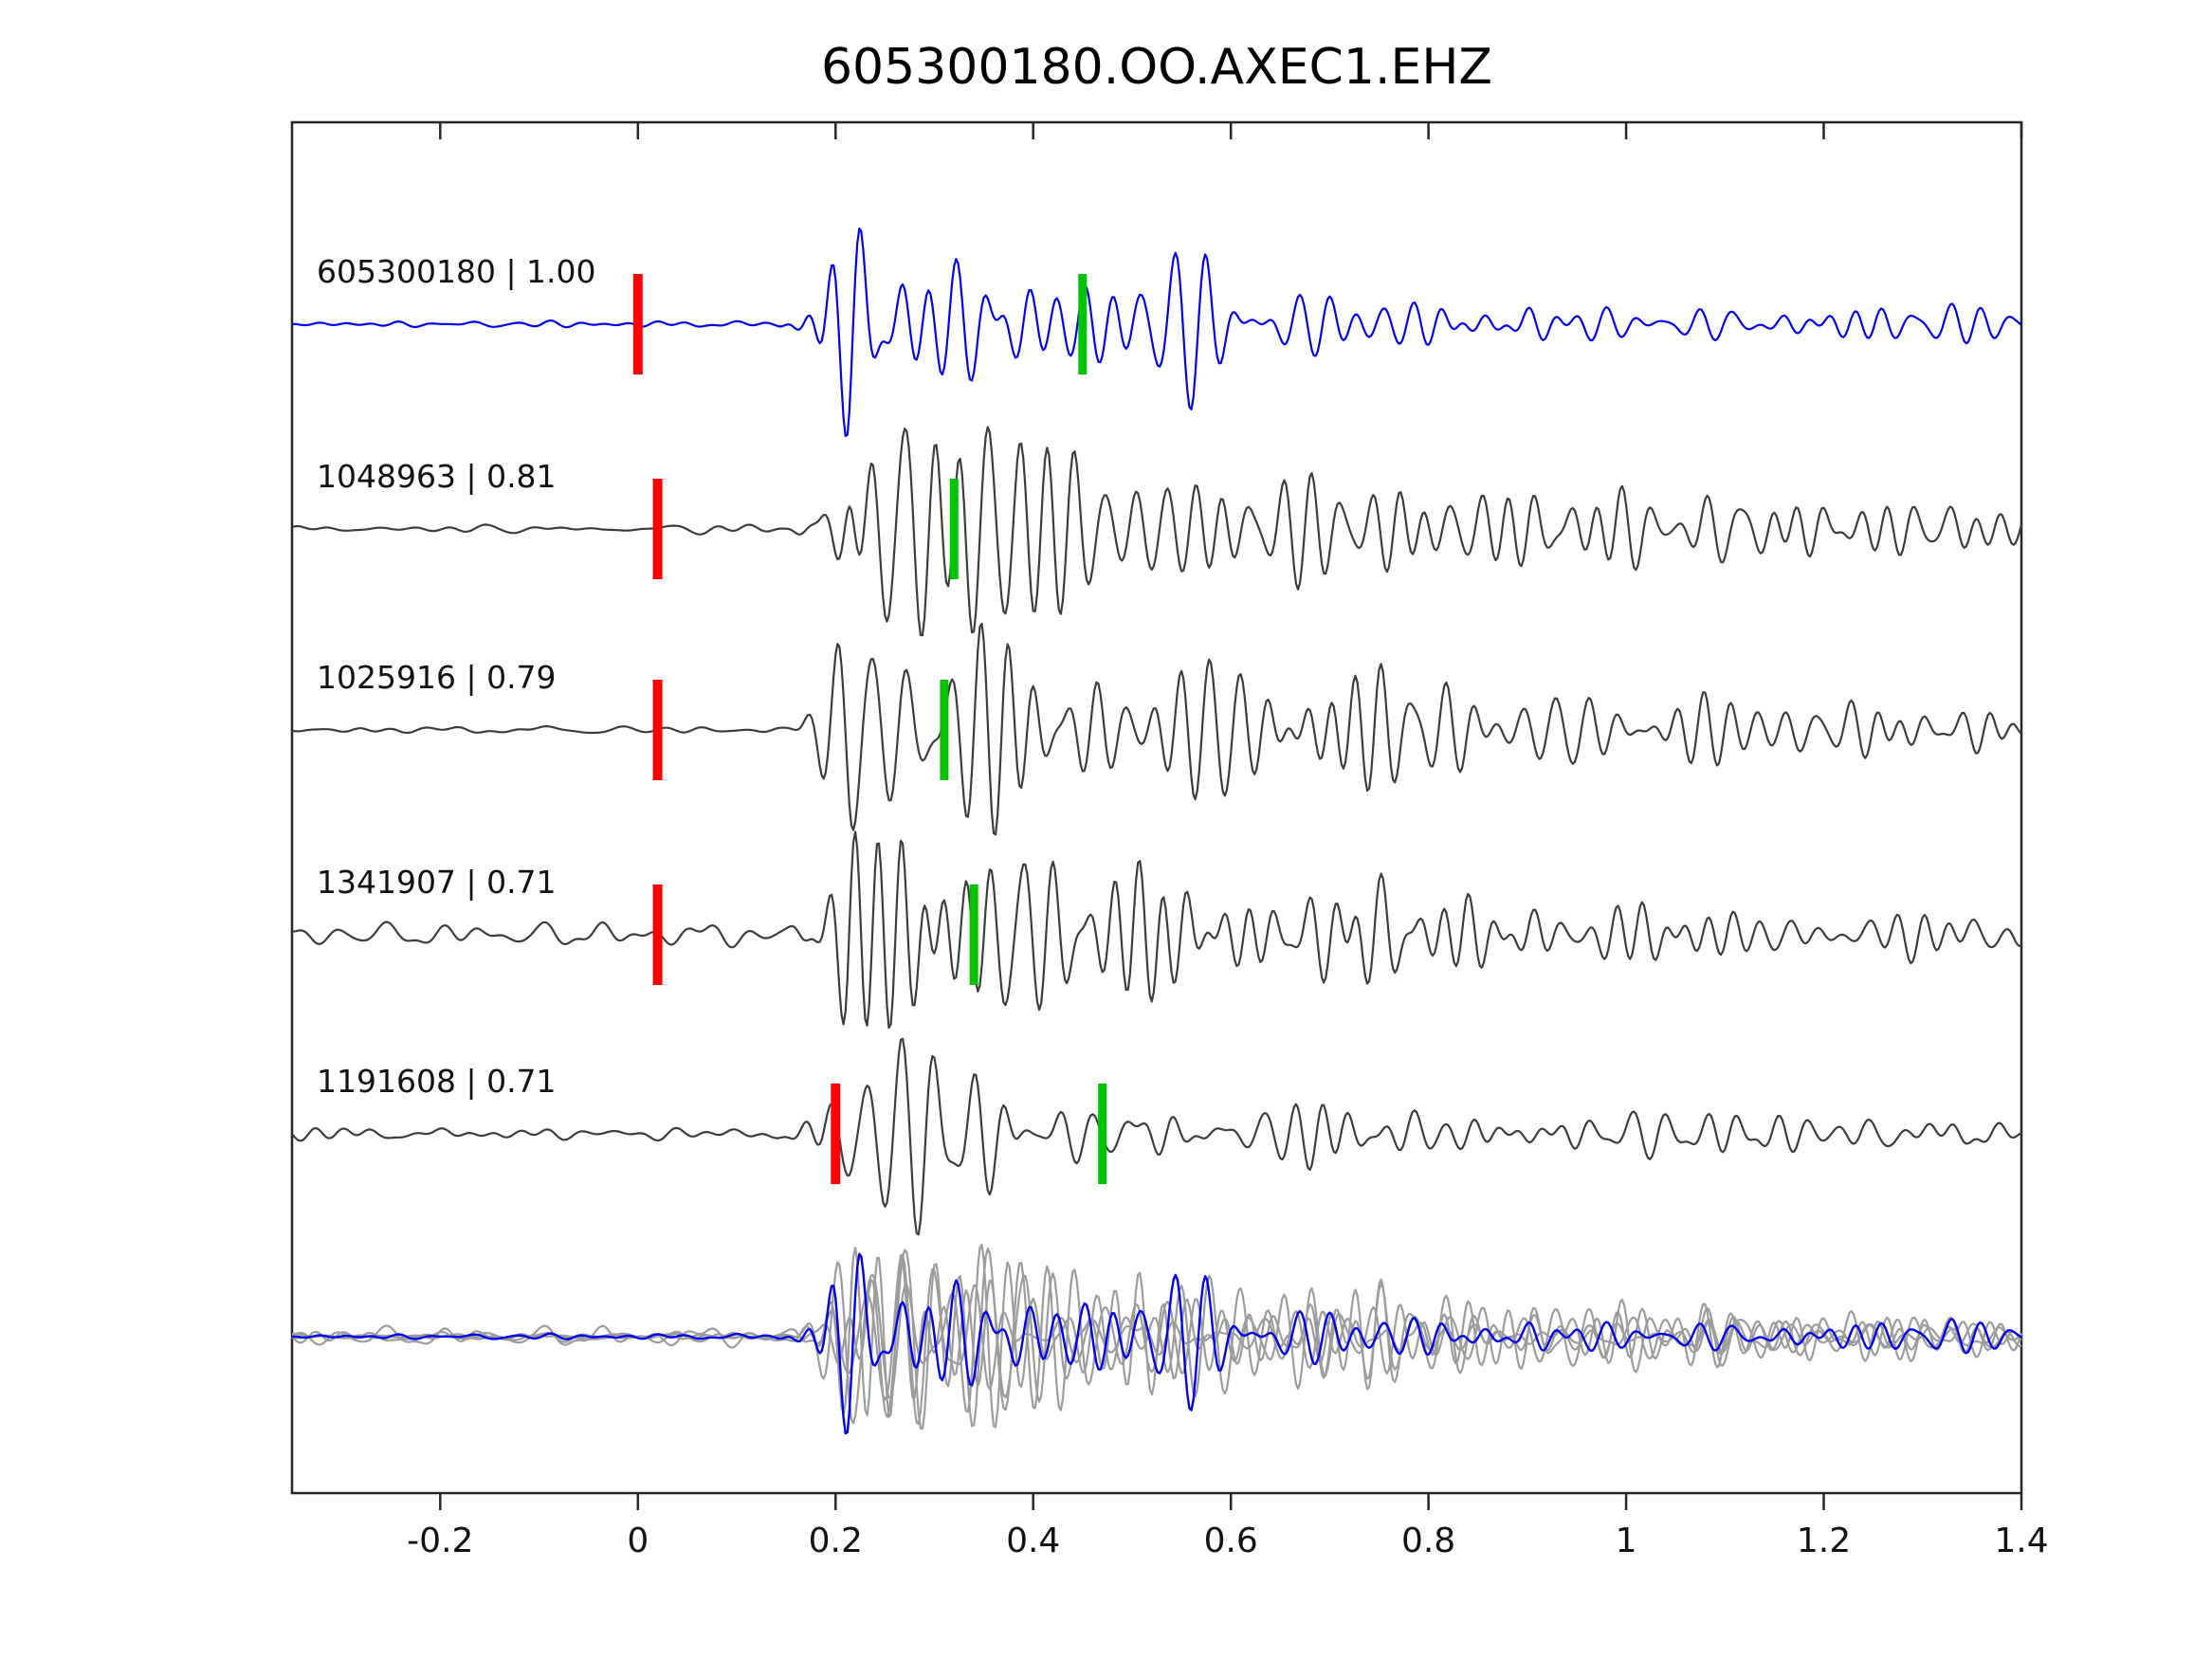  What do you see at coordinates (2021, 1541) in the screenshot?
I see `x-tick-label: 1.4` at bounding box center [2021, 1541].